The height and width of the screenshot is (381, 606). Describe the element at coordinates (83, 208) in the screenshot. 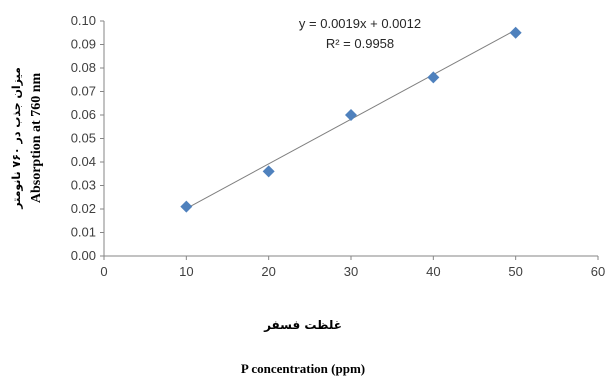

I see `y-tick-label: 0.02` at that location.